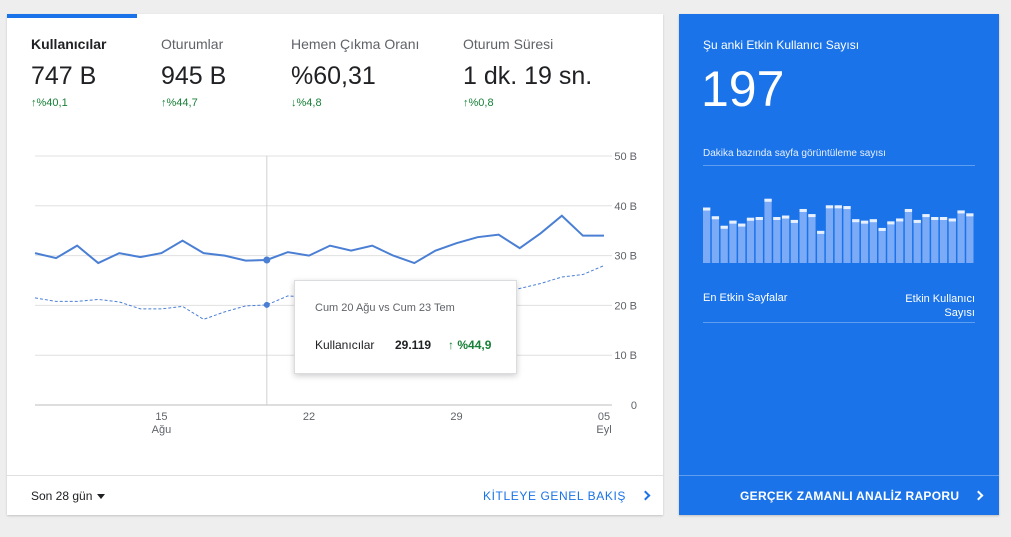  Describe the element at coordinates (72, 16) in the screenshot. I see `active-tab-indicator` at that location.